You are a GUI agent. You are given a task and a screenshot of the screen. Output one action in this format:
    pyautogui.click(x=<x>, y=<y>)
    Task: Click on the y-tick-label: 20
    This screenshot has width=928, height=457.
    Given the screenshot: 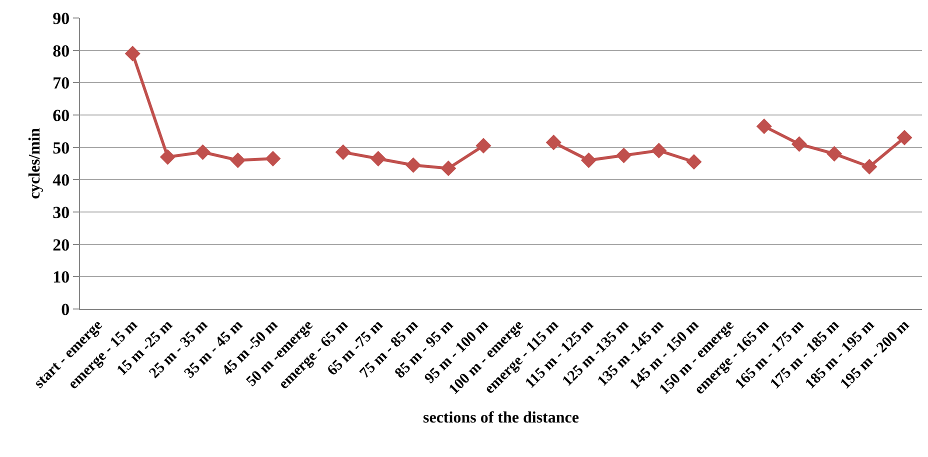 What is the action you would take?
    pyautogui.click(x=61, y=244)
    